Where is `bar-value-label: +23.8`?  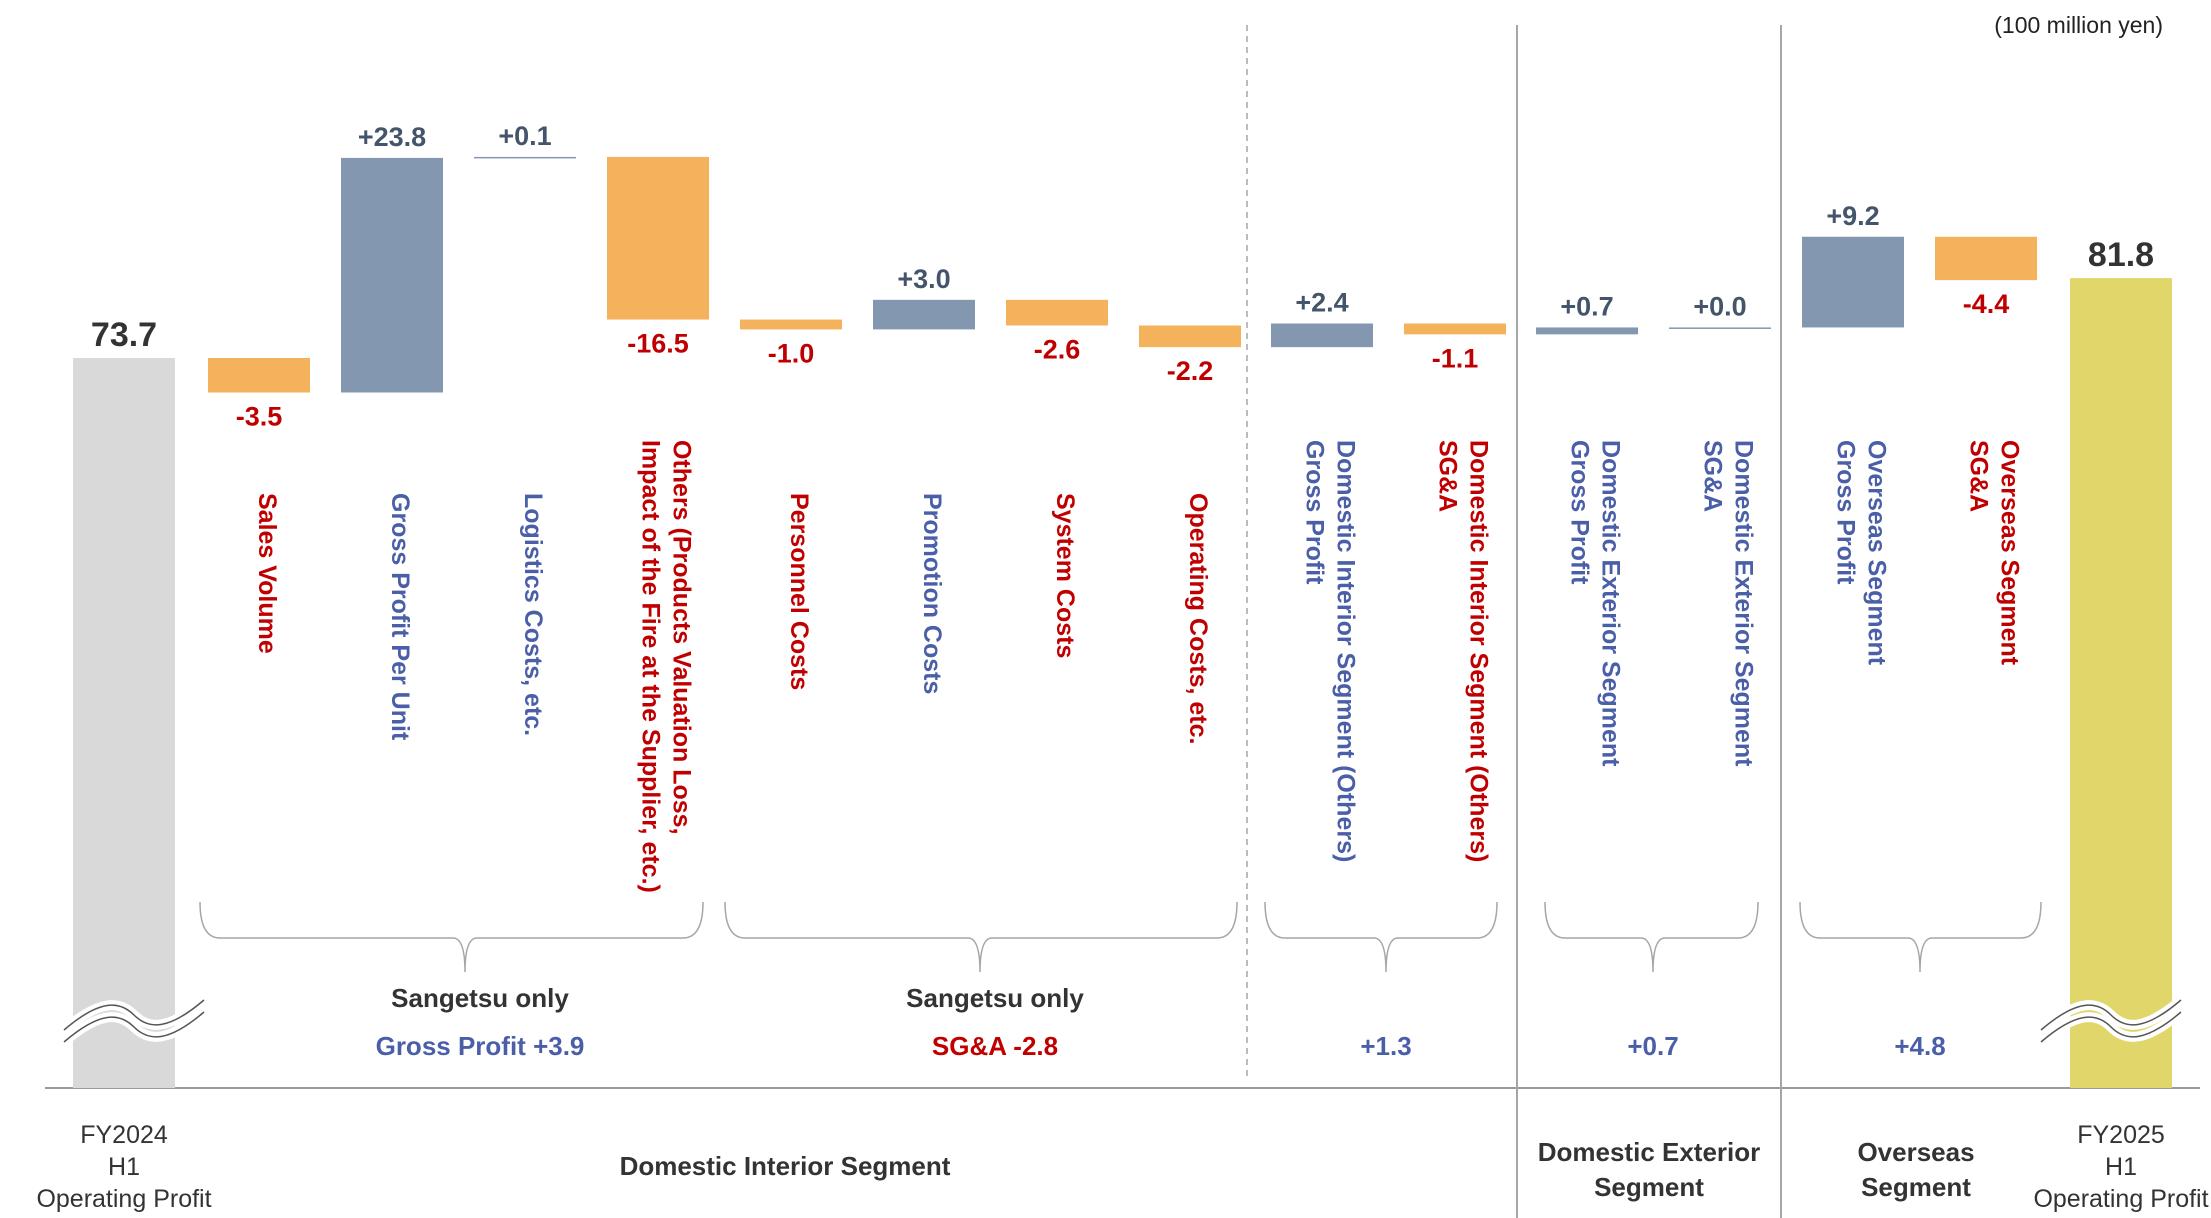
bar-value-label: +23.8 is located at coordinates (392, 137).